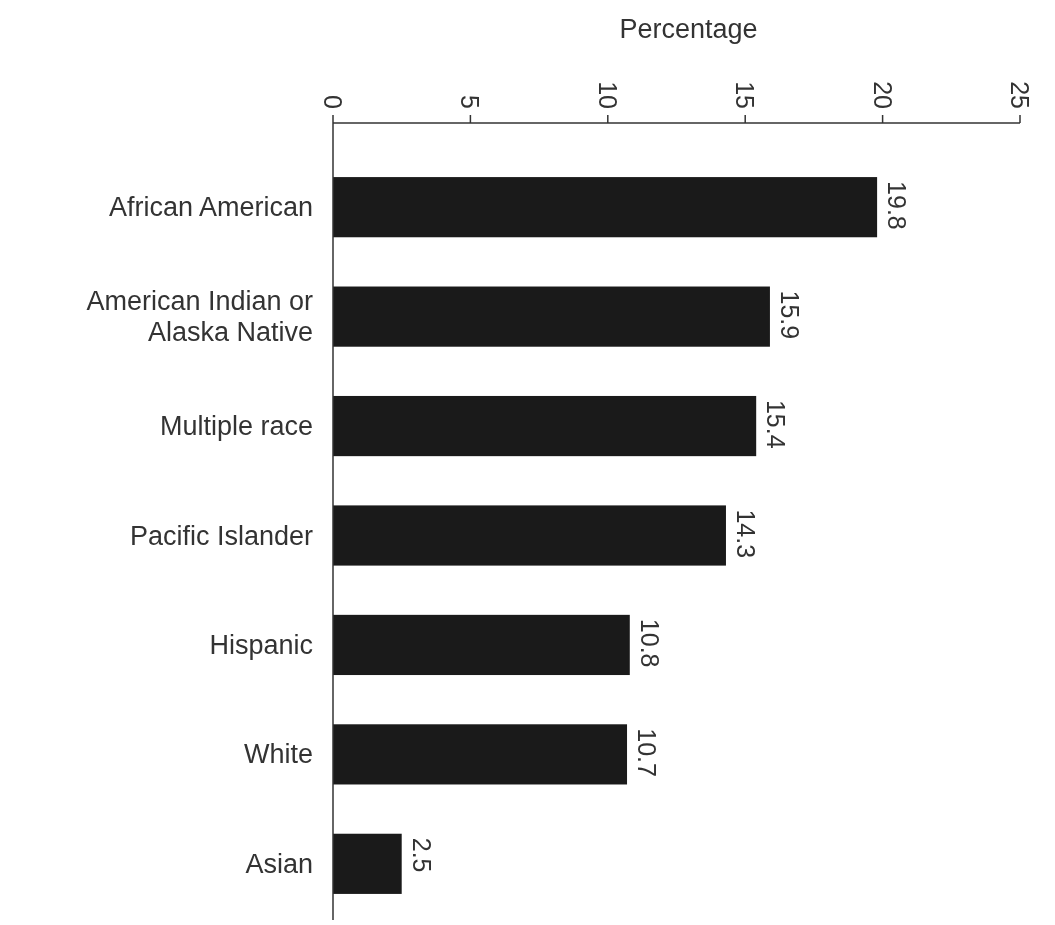 The width and height of the screenshot is (1055, 925). Describe the element at coordinates (261, 644) in the screenshot. I see `y-tick-label: Hispanic` at that location.